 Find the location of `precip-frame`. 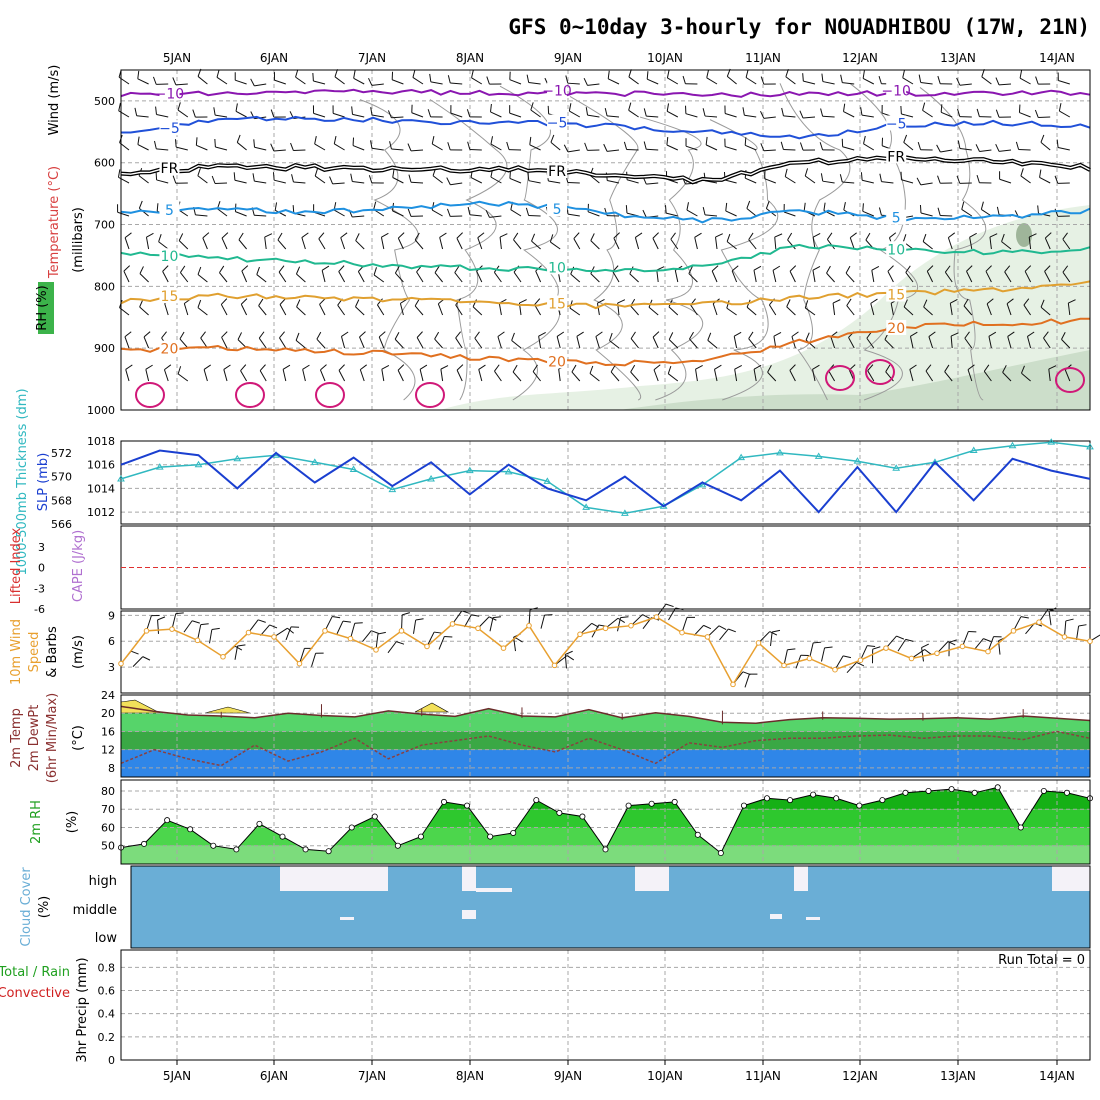

precip-frame is located at coordinates (605, 1005).